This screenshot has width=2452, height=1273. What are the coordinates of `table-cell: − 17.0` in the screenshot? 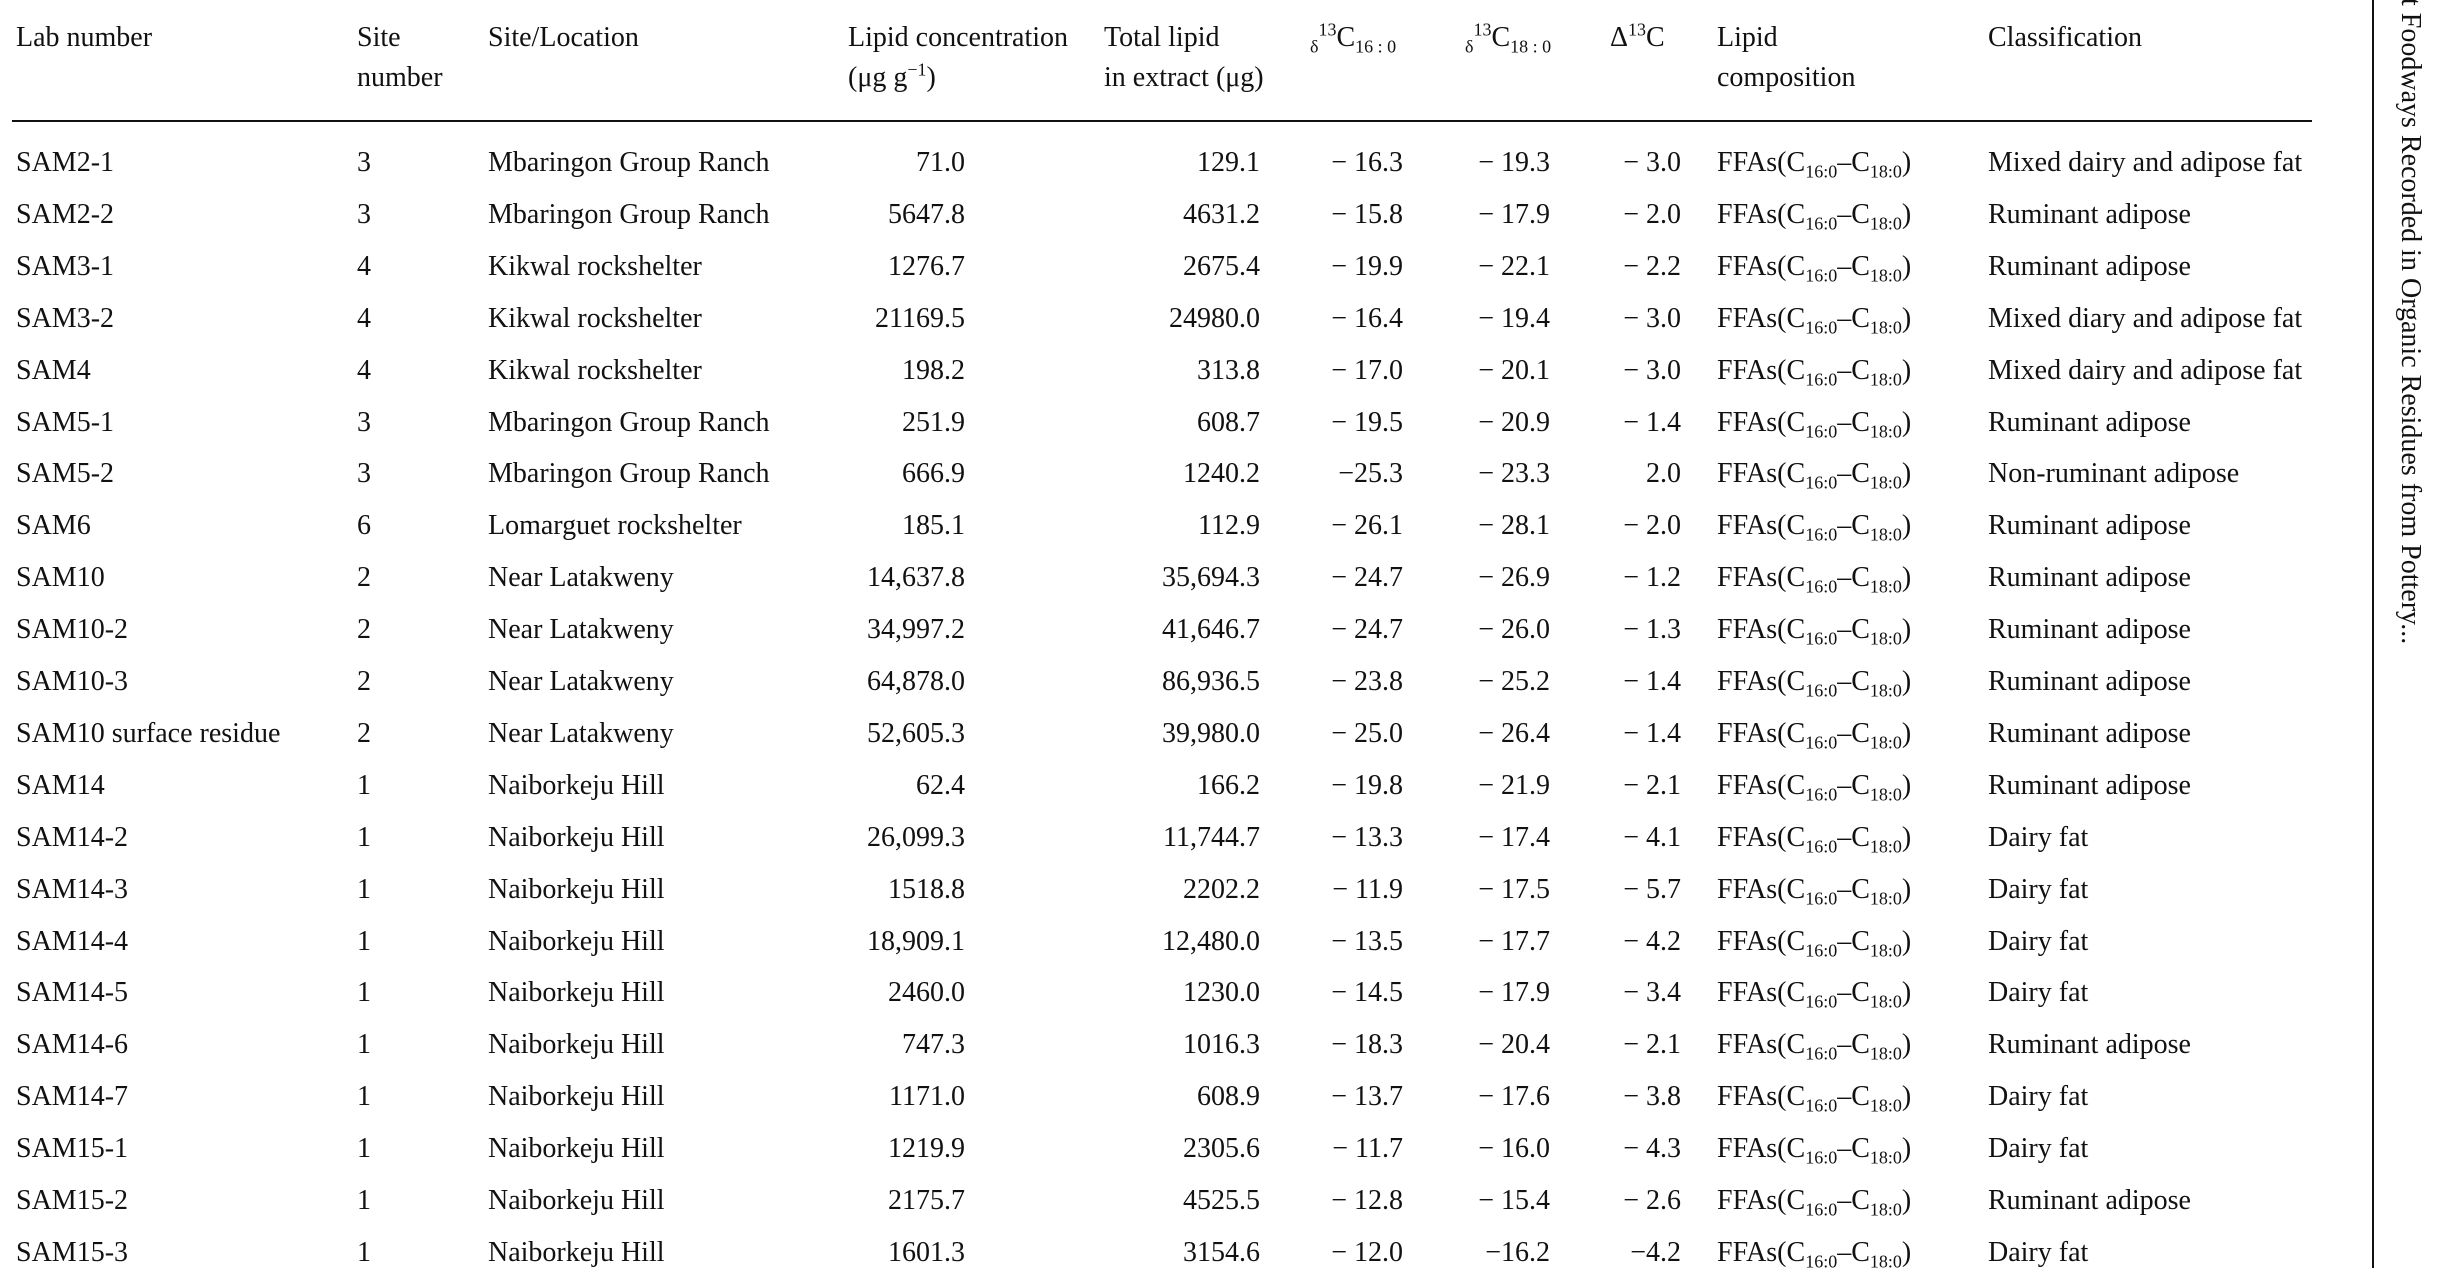 It's located at (1367, 370).